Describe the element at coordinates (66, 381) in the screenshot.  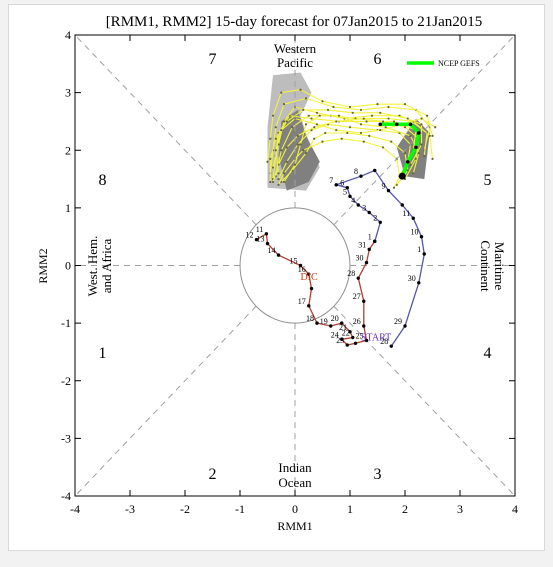
I see `y-tick-label: -2` at that location.